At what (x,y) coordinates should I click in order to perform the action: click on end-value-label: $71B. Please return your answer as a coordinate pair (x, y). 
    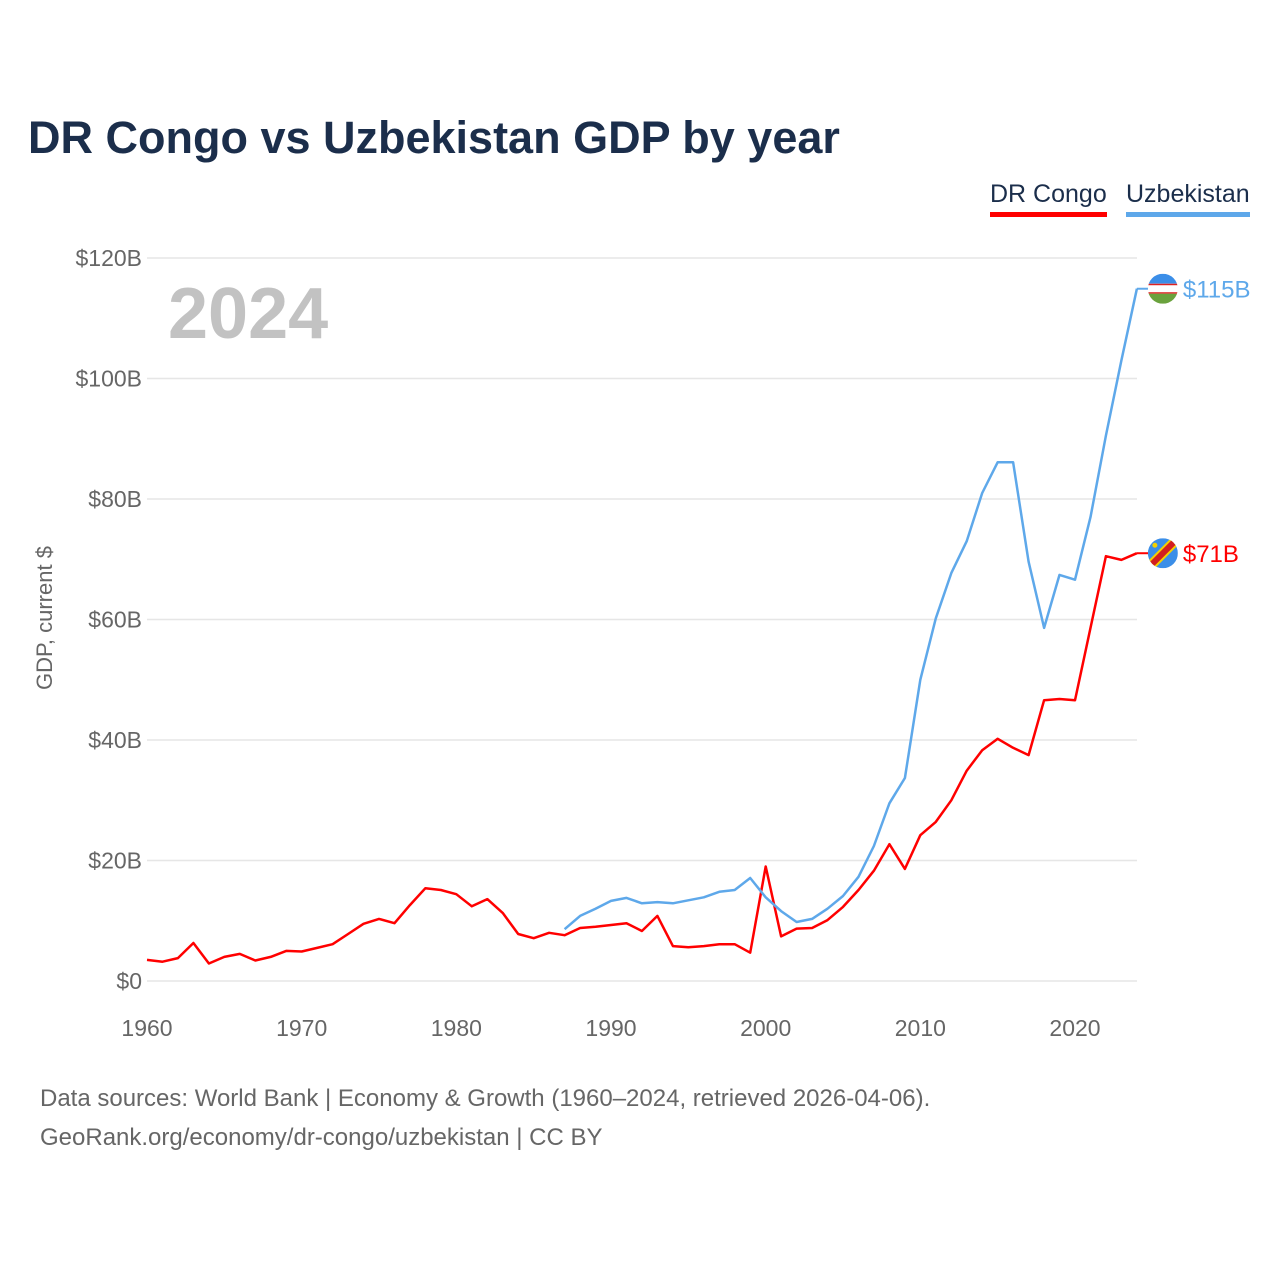
    Looking at the image, I should click on (1211, 554).